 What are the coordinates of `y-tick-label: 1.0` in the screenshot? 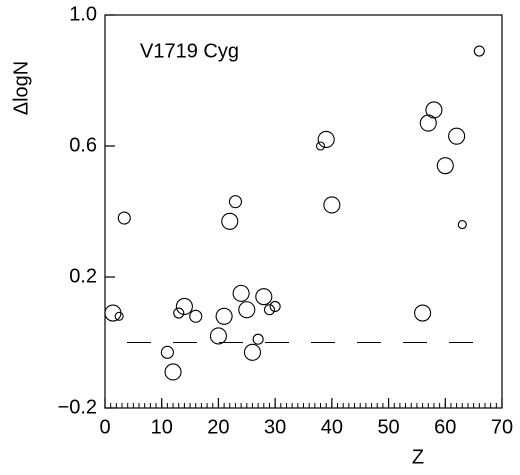 It's located at (83, 14).